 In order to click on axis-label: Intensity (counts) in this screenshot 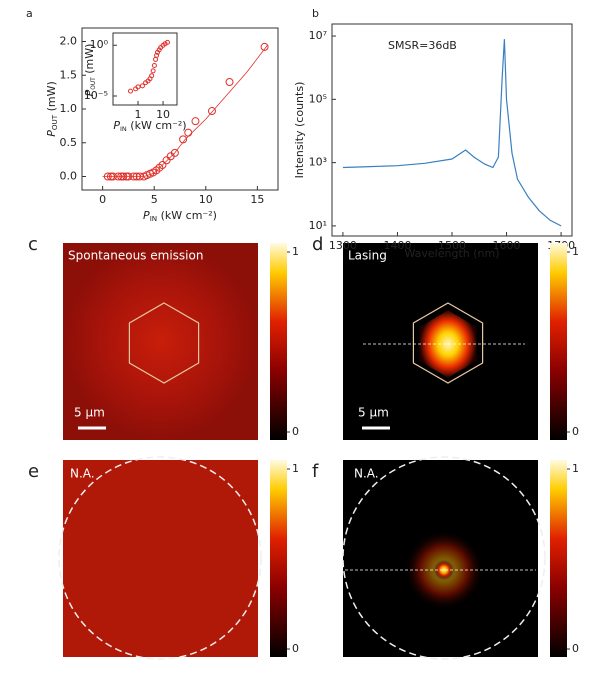, I will do `click(299, 130)`.